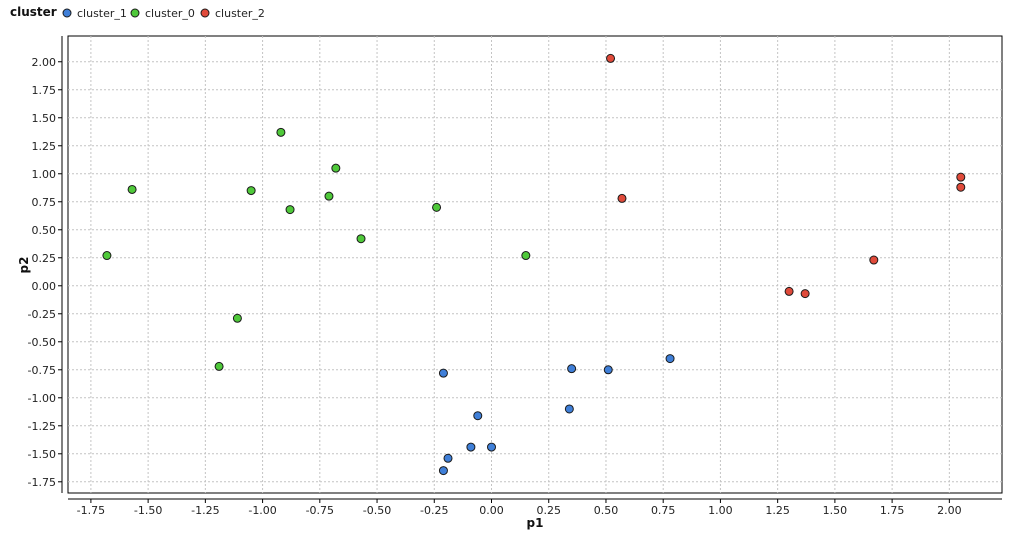 The image size is (1015, 537). I want to click on y-tick-label: 1.75, so click(44, 90).